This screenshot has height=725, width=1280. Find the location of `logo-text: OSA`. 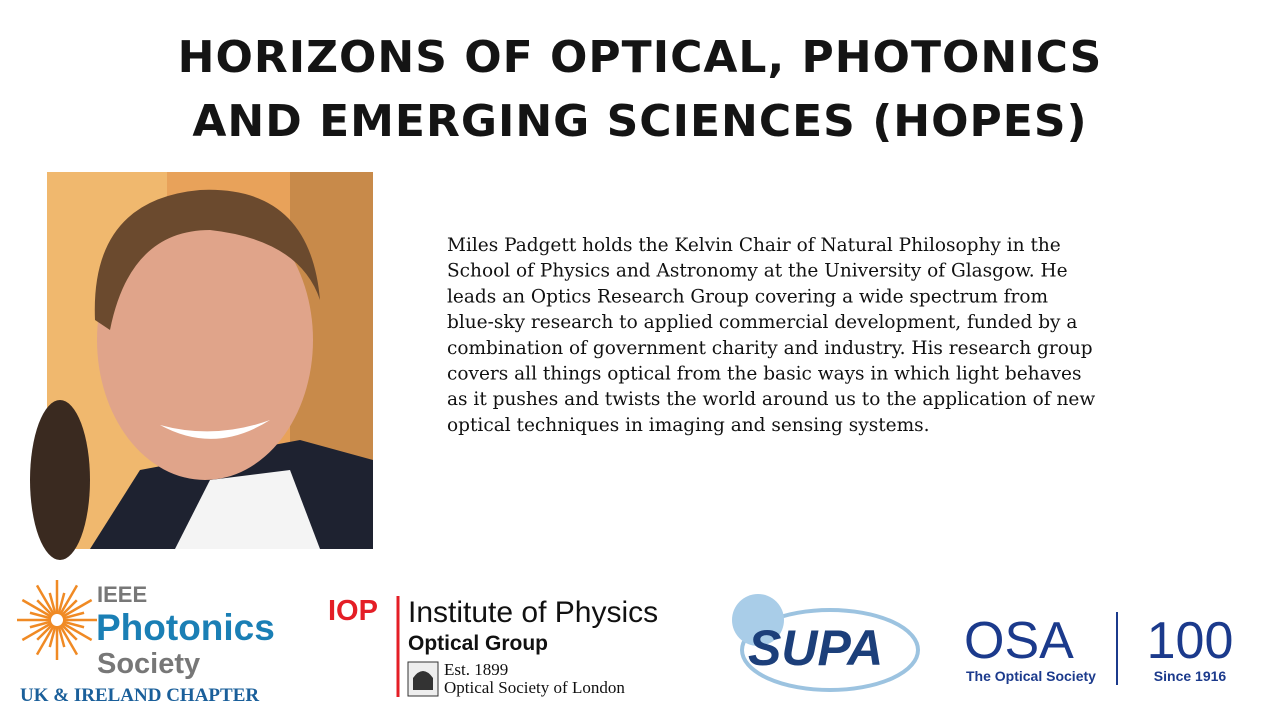

logo-text: OSA is located at coordinates (1019, 641).